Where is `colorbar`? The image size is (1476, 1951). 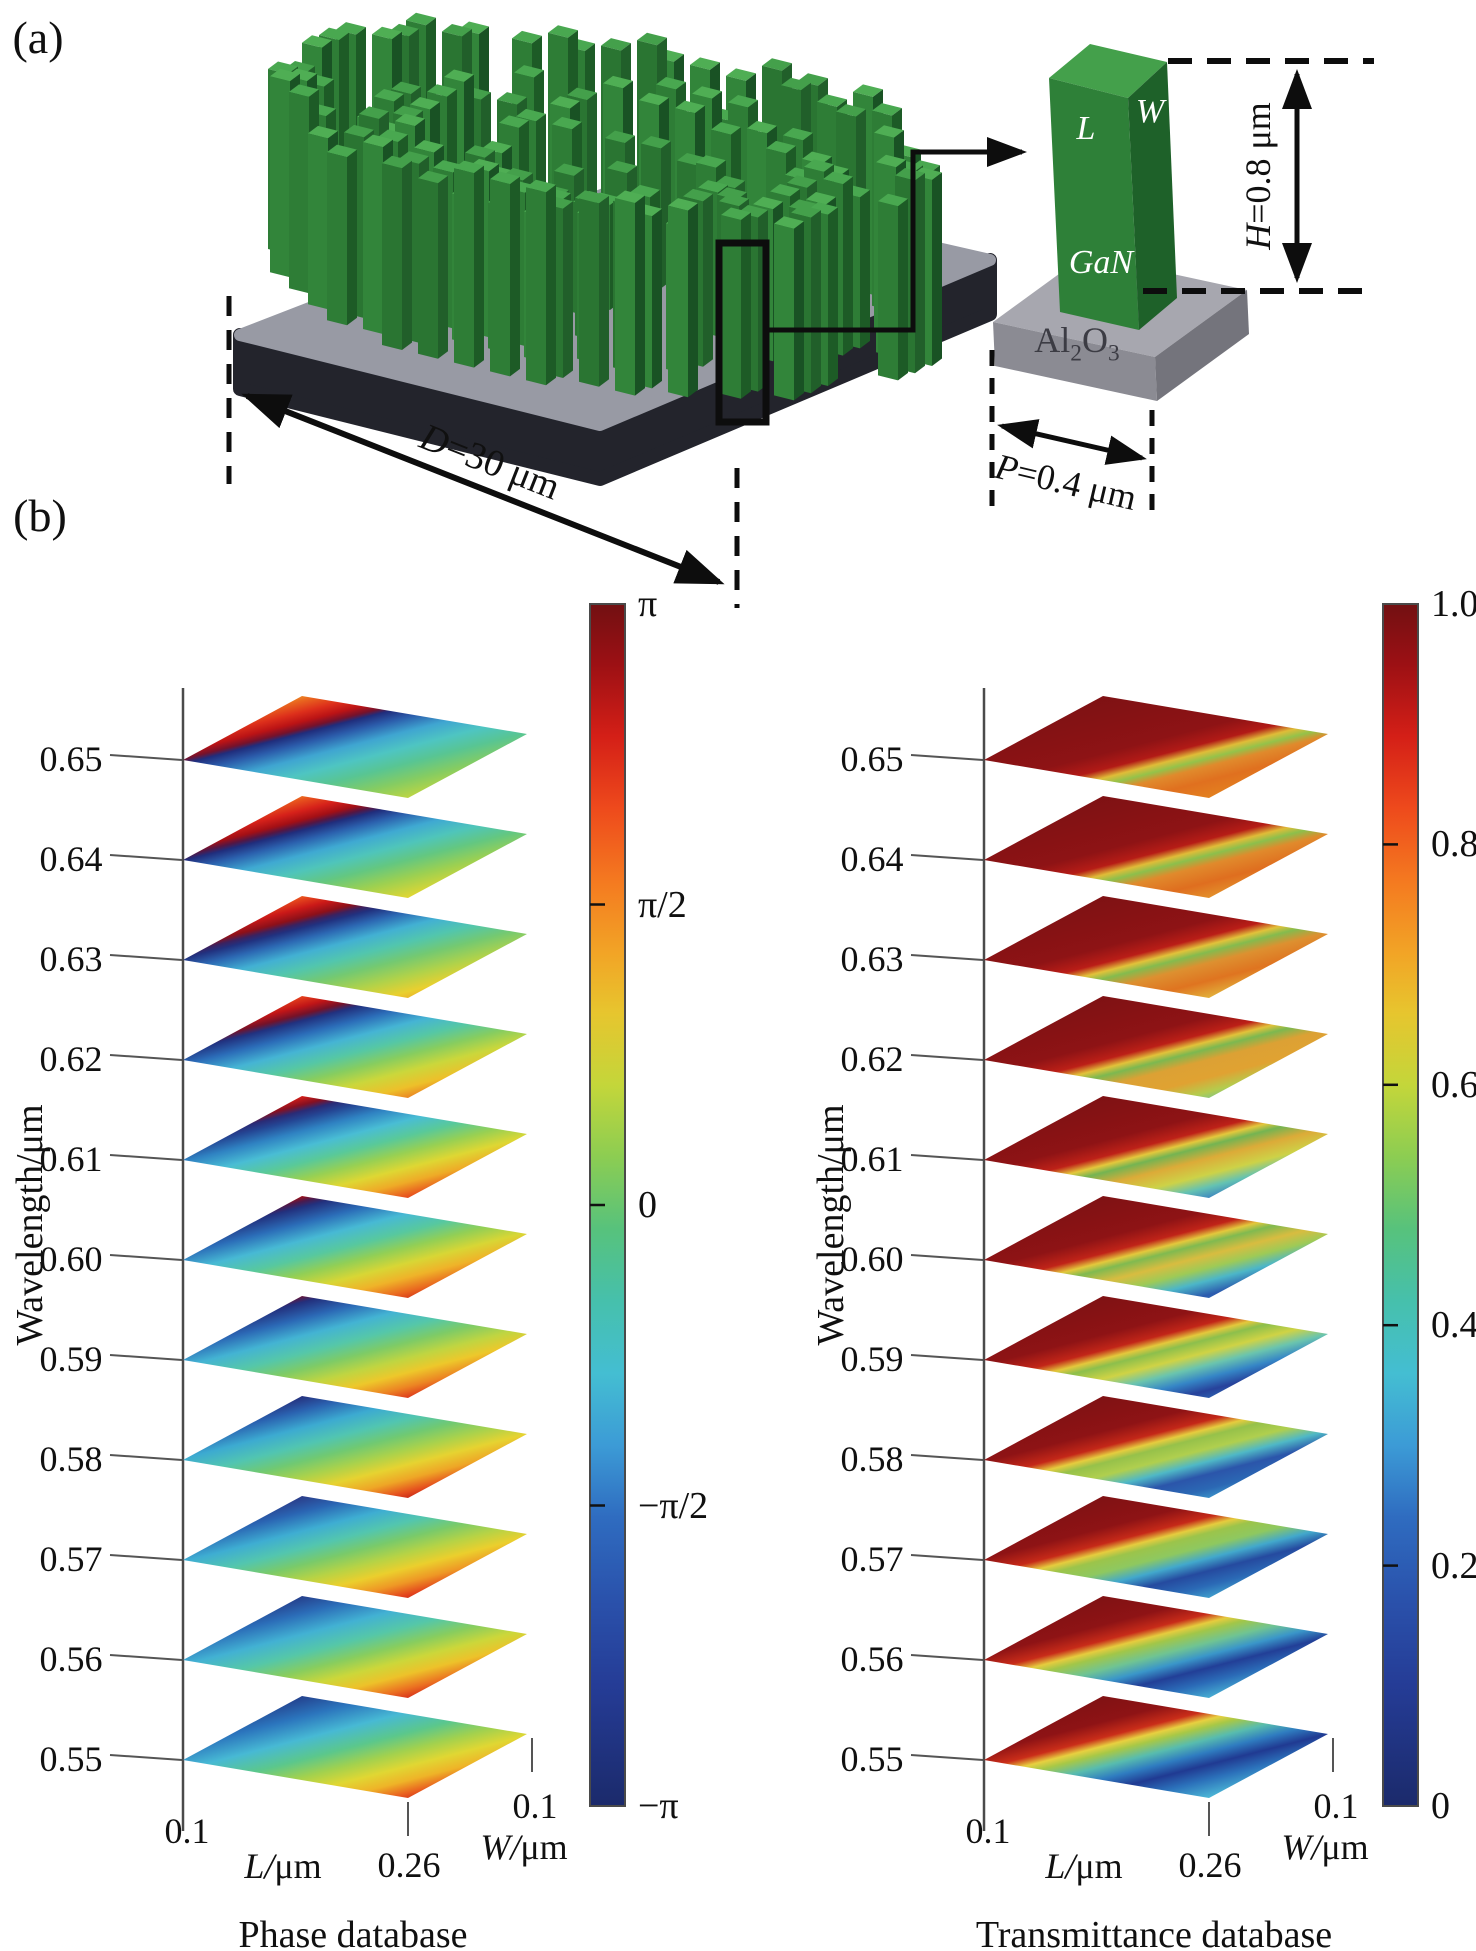 colorbar is located at coordinates (1400, 1205).